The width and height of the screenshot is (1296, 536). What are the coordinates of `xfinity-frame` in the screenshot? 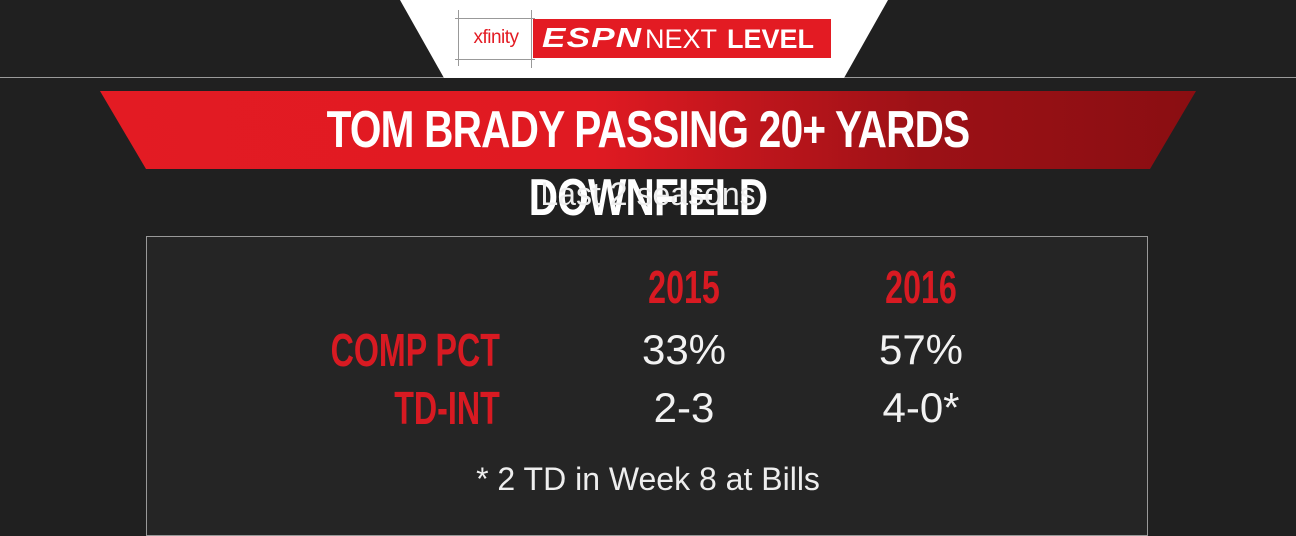 It's located at (495, 38).